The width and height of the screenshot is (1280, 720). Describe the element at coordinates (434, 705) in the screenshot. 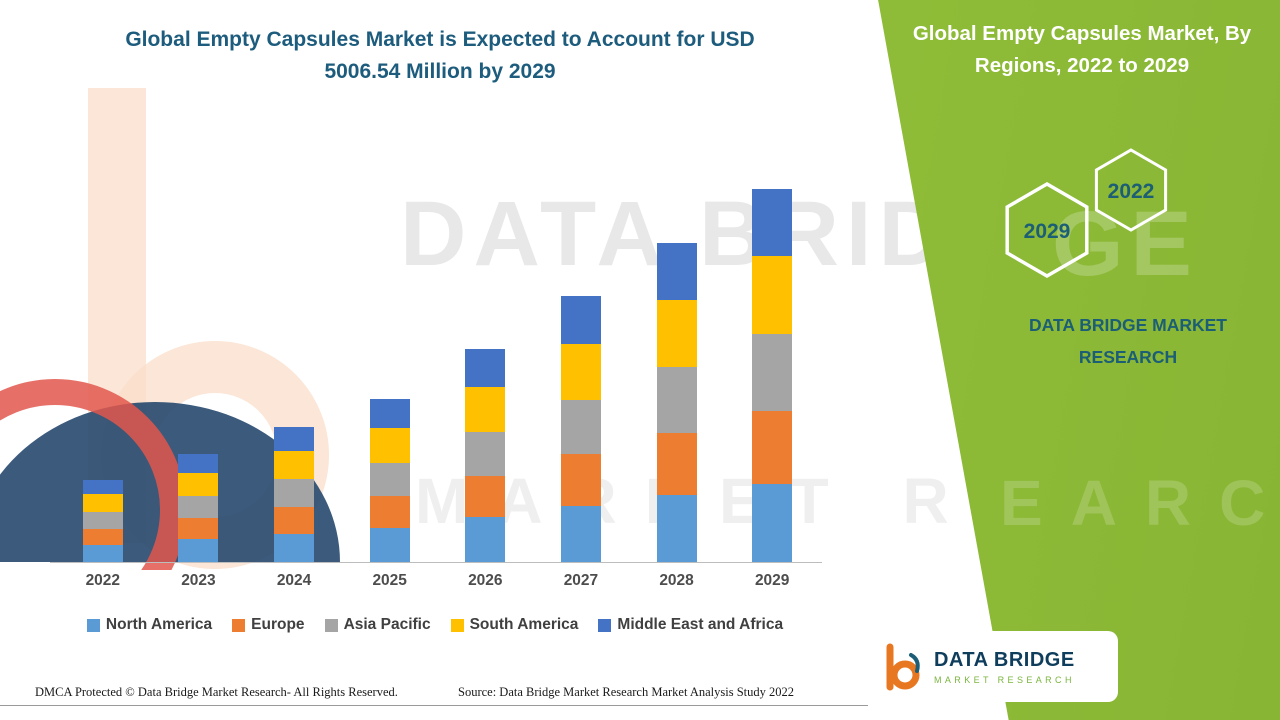

I see `footer-divider` at that location.